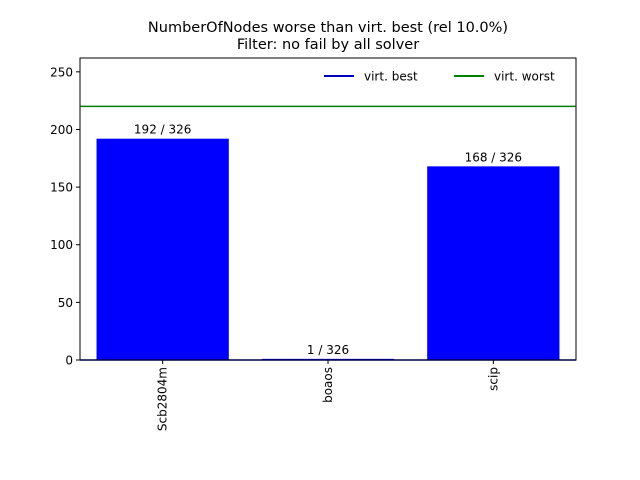 The image size is (640, 480). I want to click on chart-subtitle: Filter: no fail by all solver, so click(328, 45).